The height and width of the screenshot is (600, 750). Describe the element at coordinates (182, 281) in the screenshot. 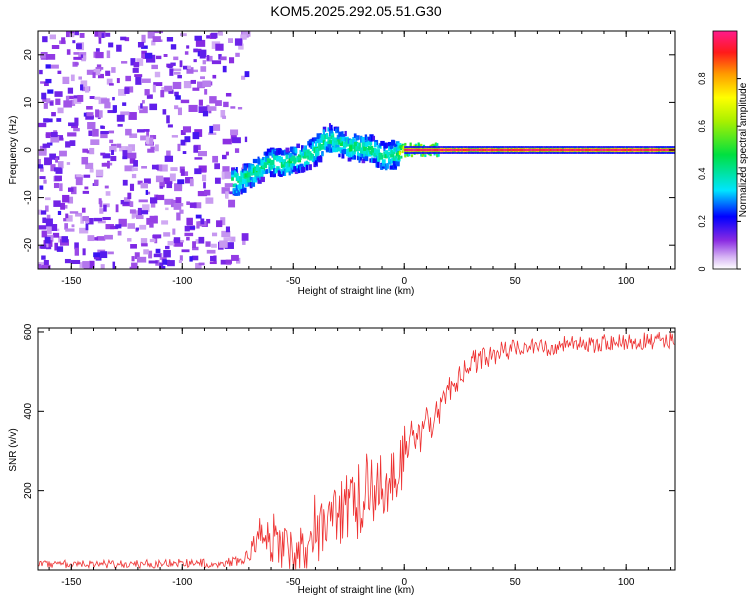

I see `spectrogram-xtick-label: -100` at that location.